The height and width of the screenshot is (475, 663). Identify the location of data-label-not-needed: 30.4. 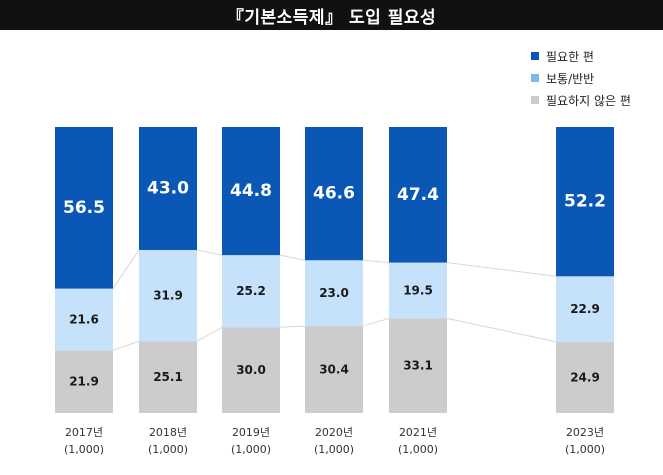
(334, 370).